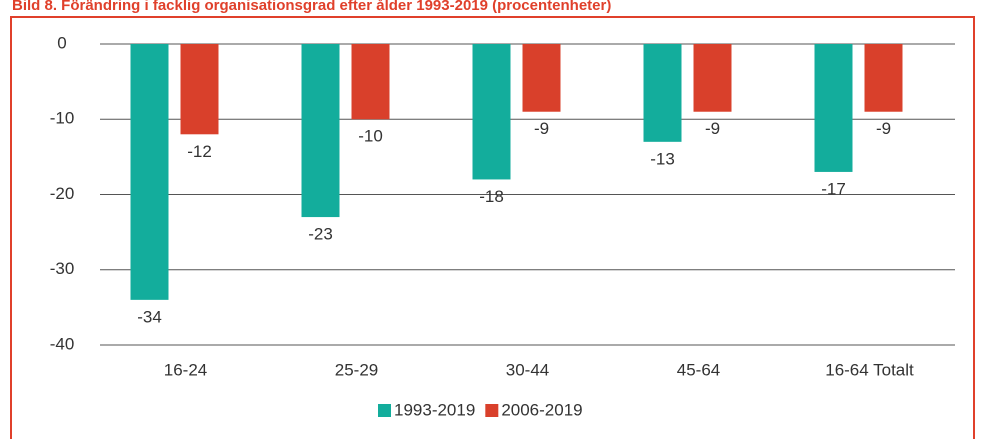  I want to click on value-label: -13, so click(662, 158).